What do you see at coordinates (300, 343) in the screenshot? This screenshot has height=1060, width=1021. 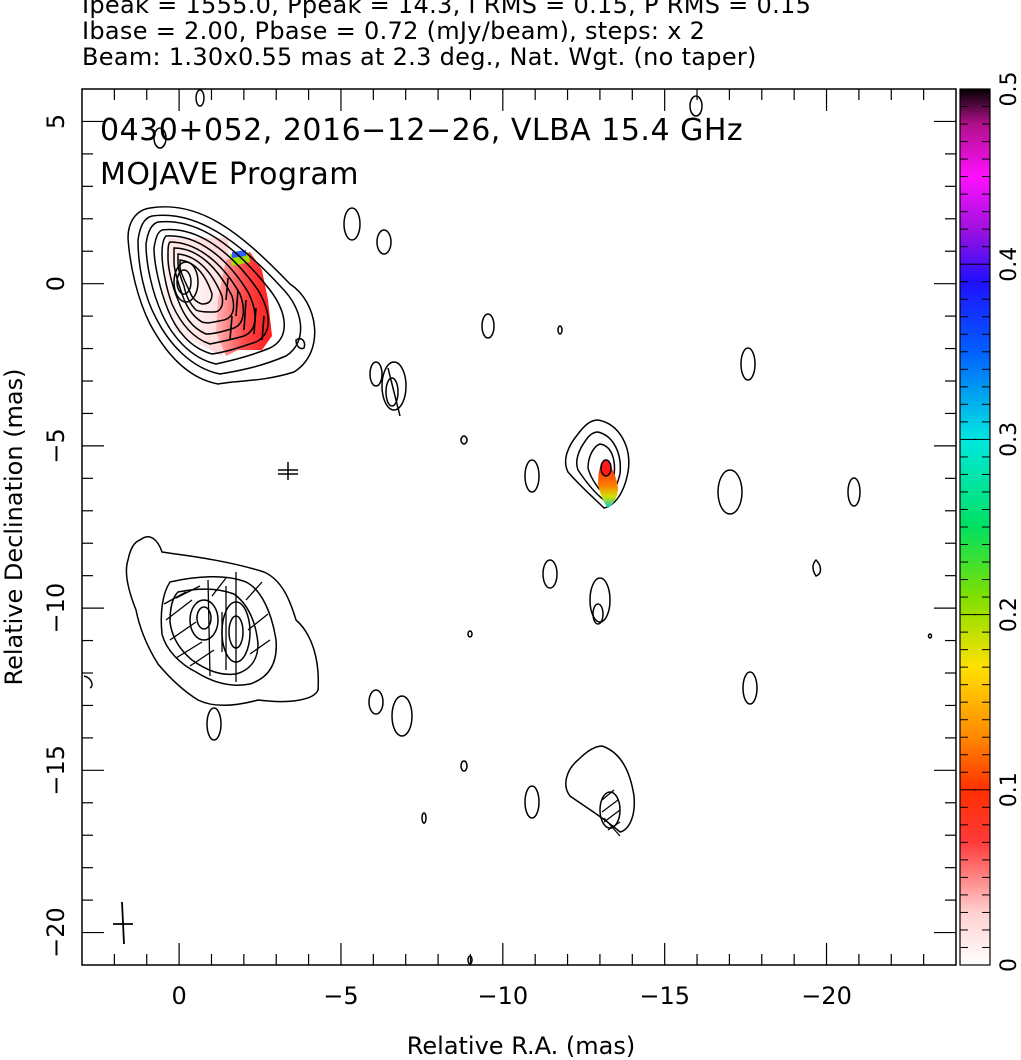 I see `core-contour-knot` at bounding box center [300, 343].